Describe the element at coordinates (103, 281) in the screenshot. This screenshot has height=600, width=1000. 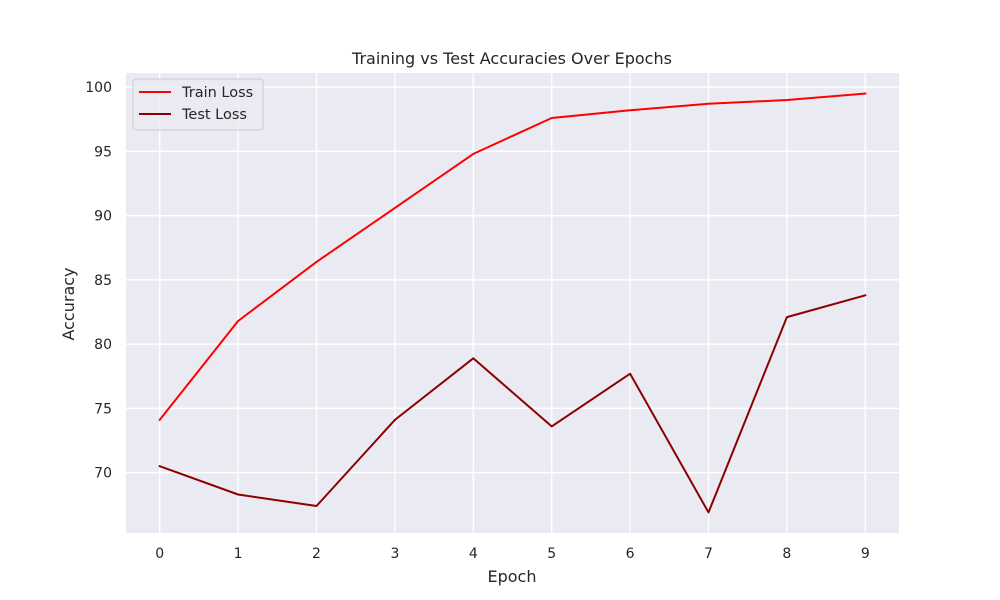
I see `y-tick-label: 85` at that location.